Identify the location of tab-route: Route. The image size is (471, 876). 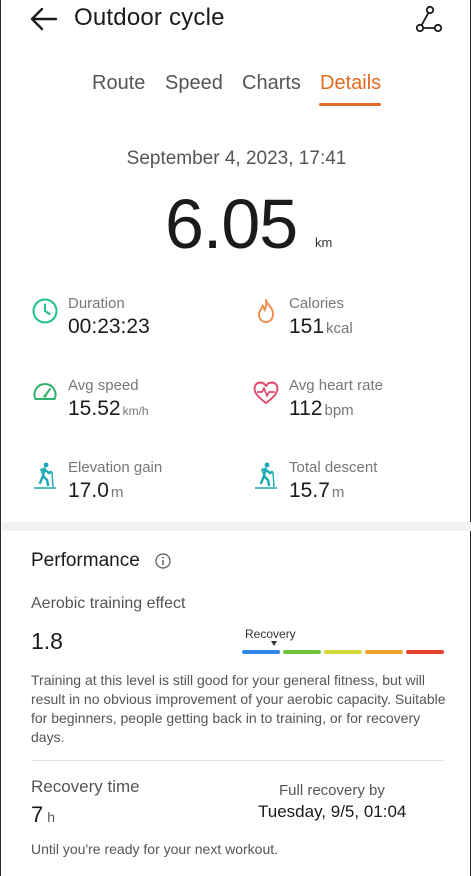
(119, 83).